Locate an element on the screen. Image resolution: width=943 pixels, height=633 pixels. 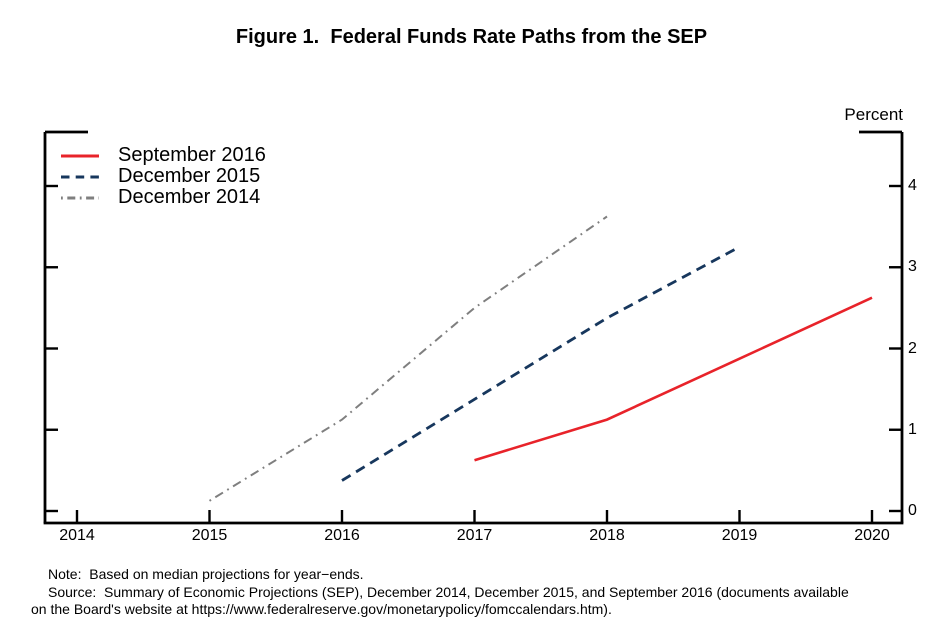
x-tick-label: 2019 is located at coordinates (739, 535).